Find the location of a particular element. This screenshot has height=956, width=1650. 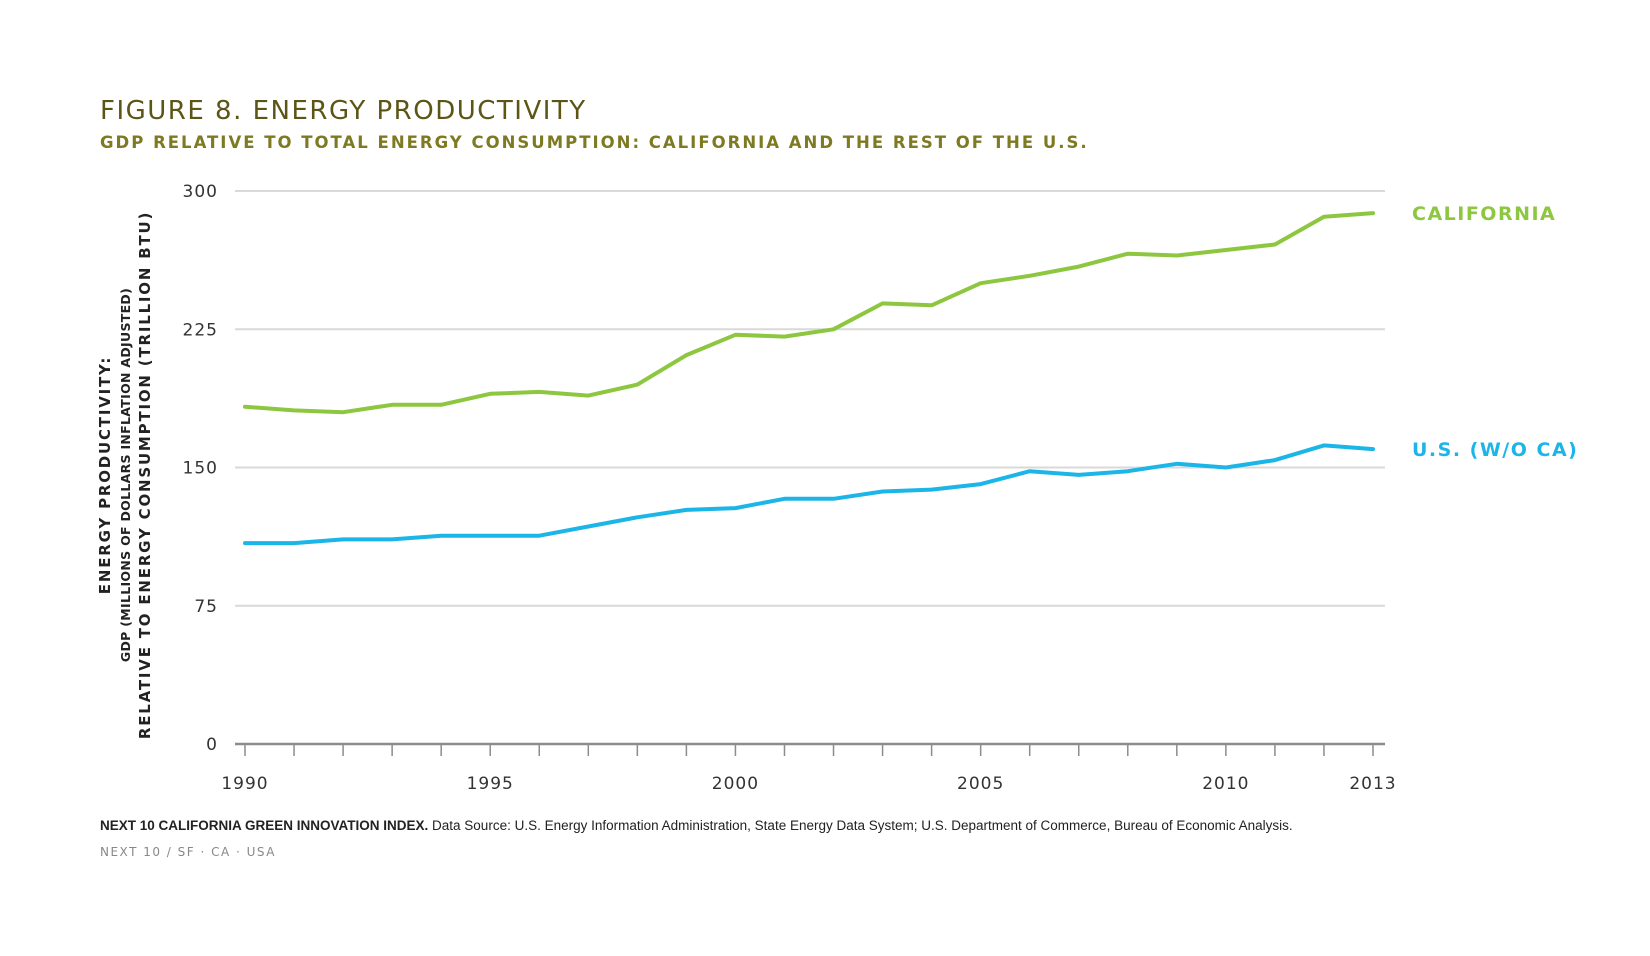

y-axis-label-line: ENERGY PRODUCTIVITY: is located at coordinates (105, 475).